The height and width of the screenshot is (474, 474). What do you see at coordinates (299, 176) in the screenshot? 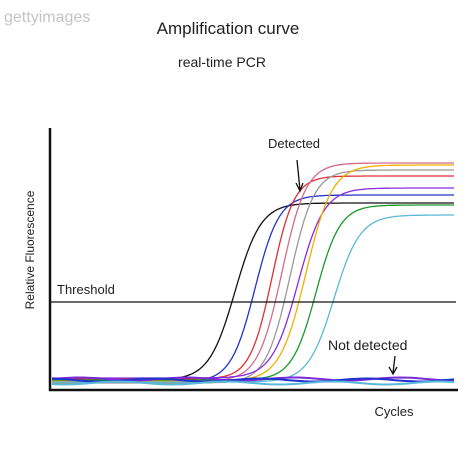
I see `detected-arrow` at bounding box center [299, 176].